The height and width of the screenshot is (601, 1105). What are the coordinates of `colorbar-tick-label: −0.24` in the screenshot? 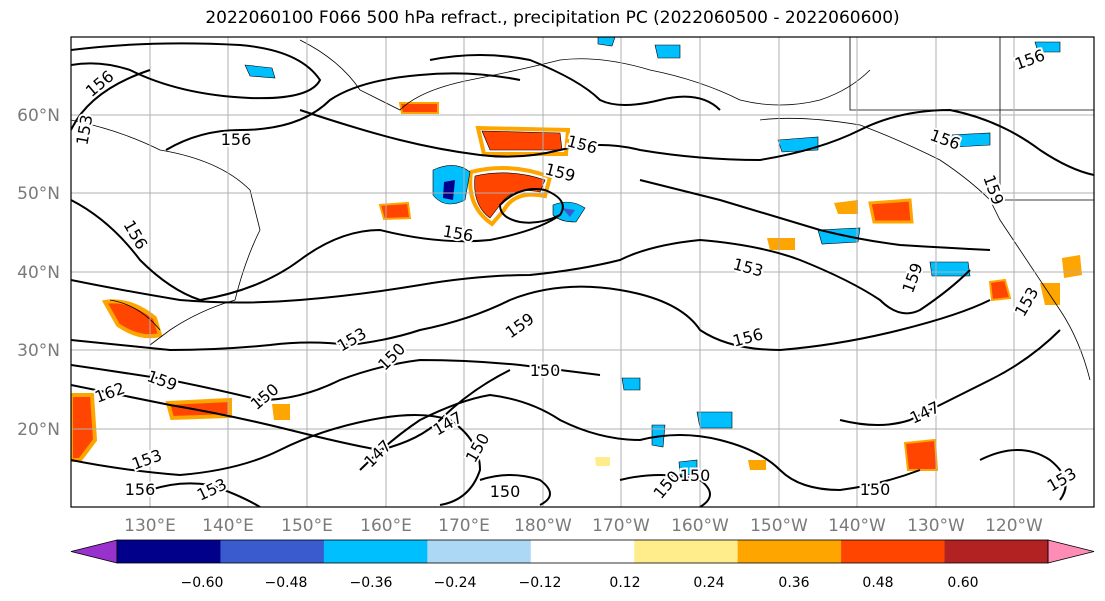 It's located at (455, 583).